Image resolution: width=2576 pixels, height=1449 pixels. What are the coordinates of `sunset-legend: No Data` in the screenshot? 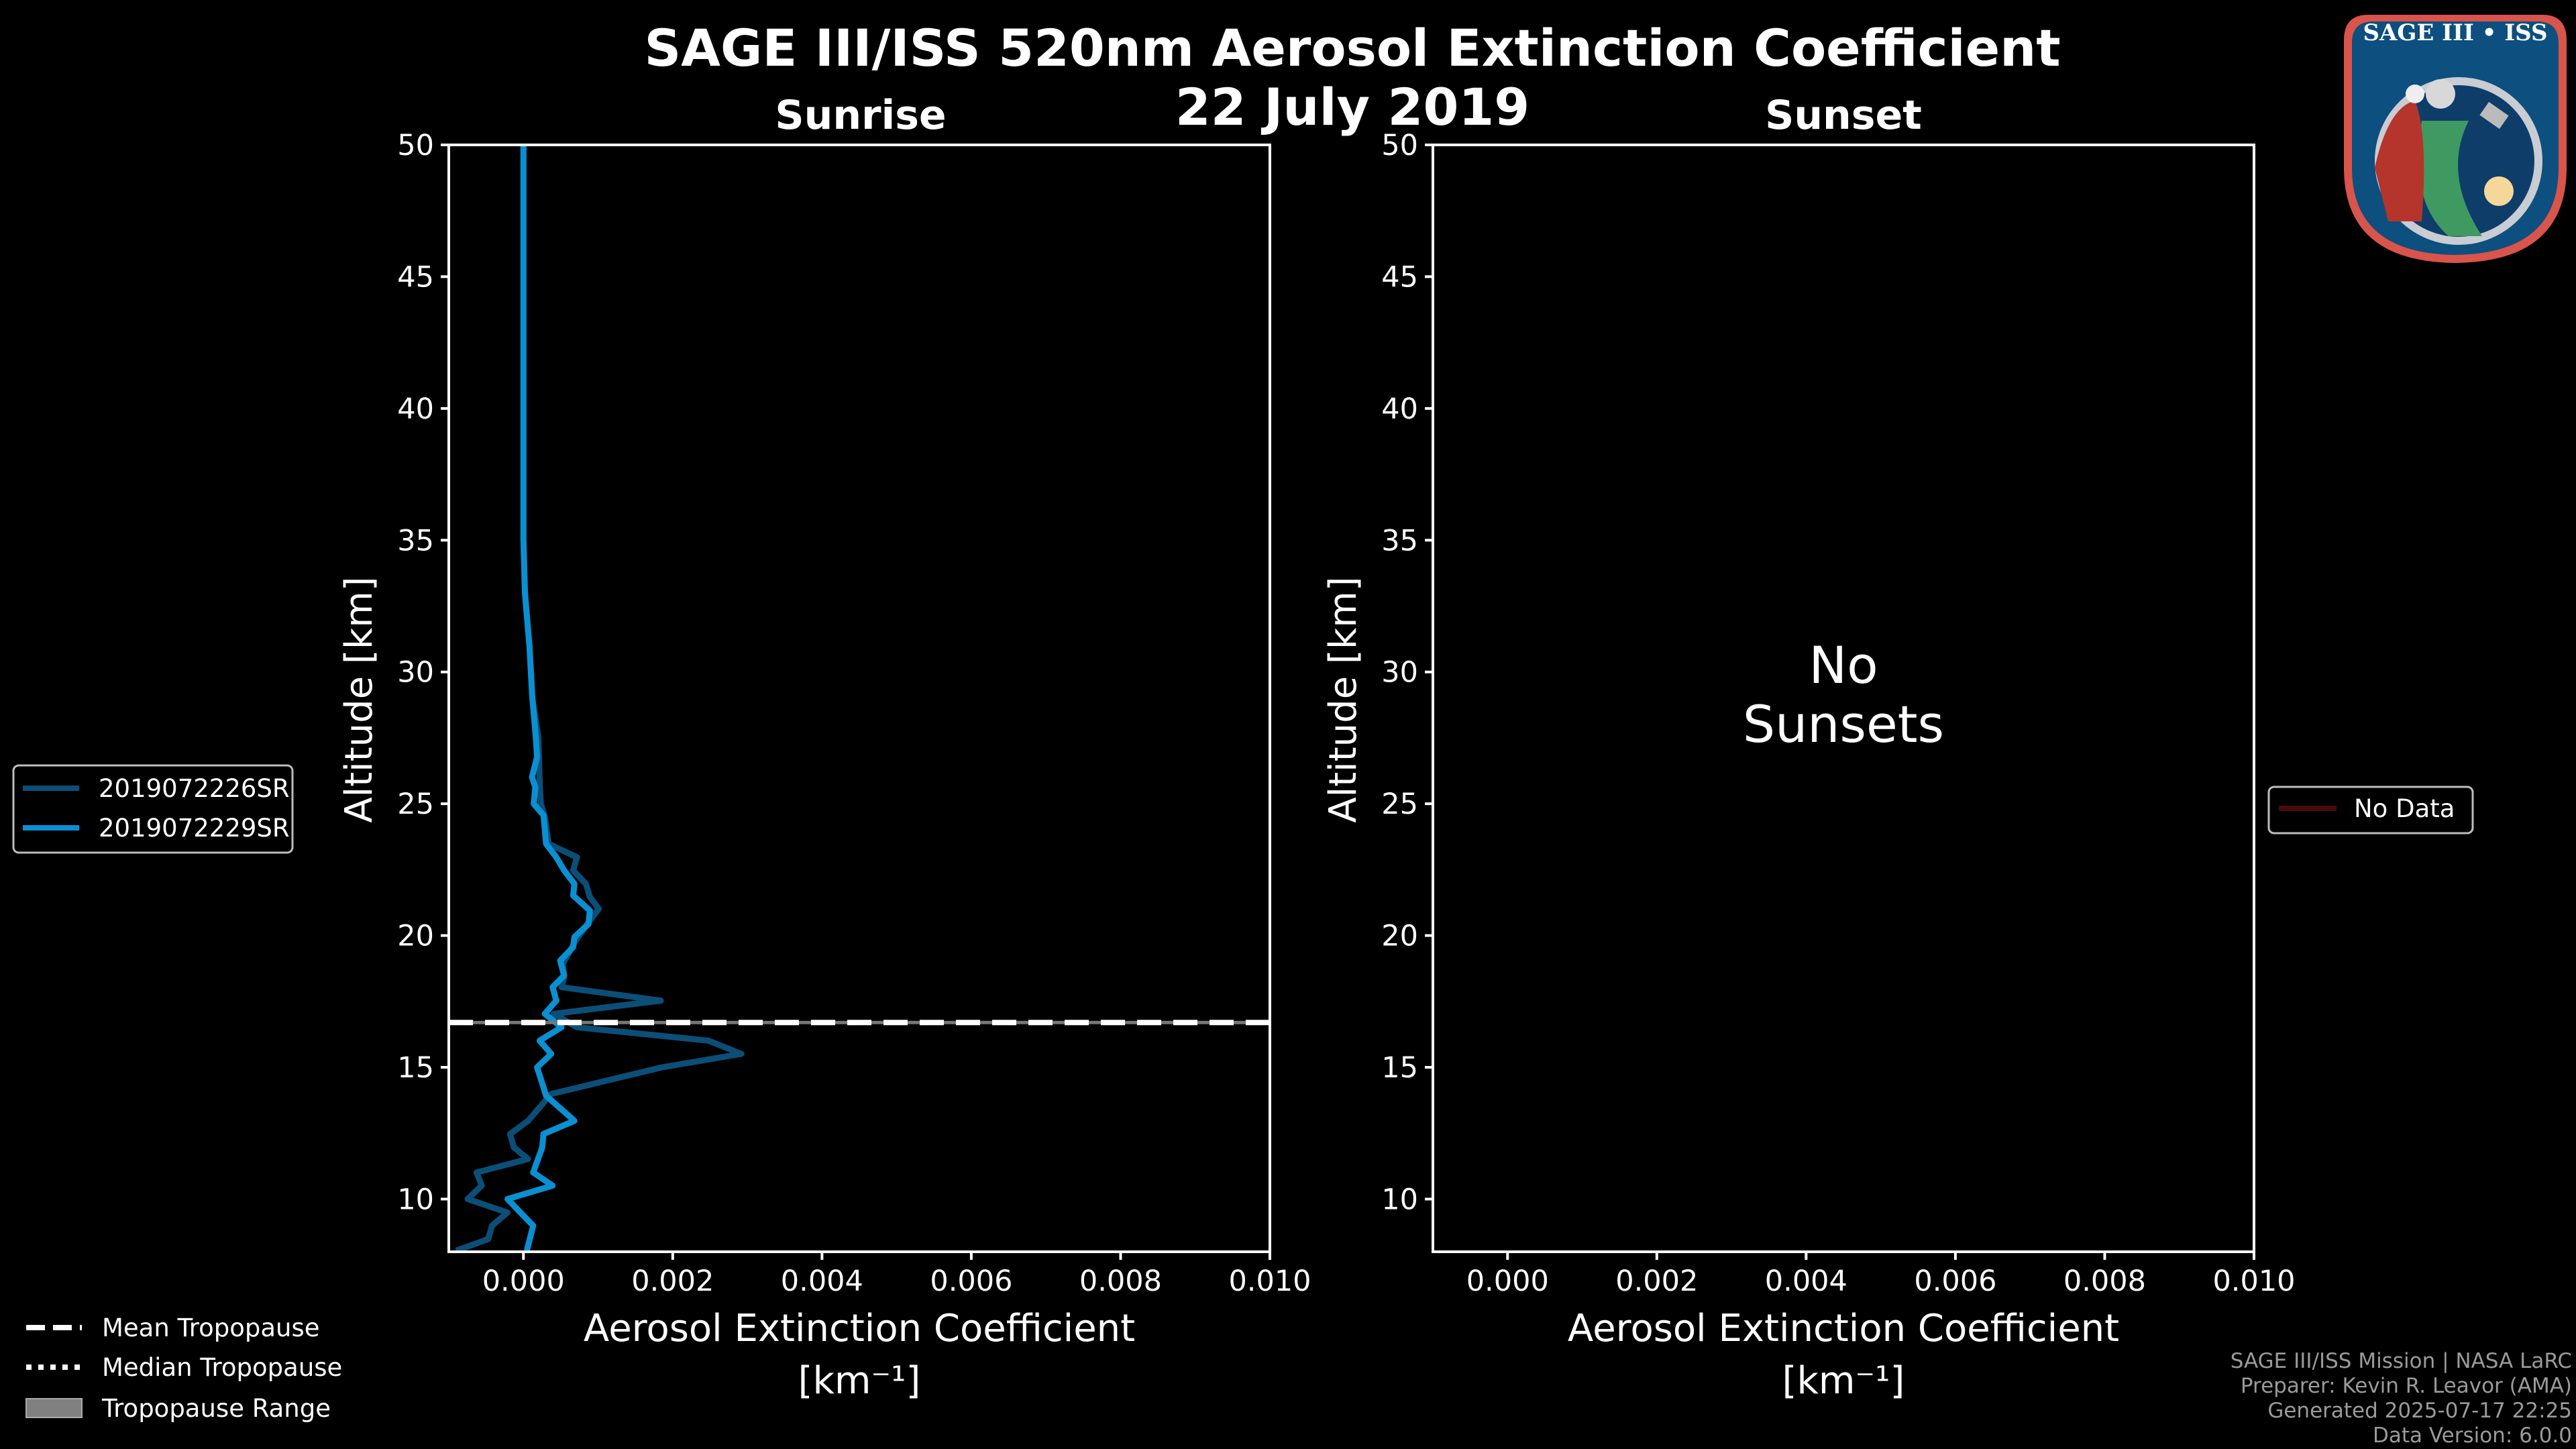 It's located at (2370, 810).